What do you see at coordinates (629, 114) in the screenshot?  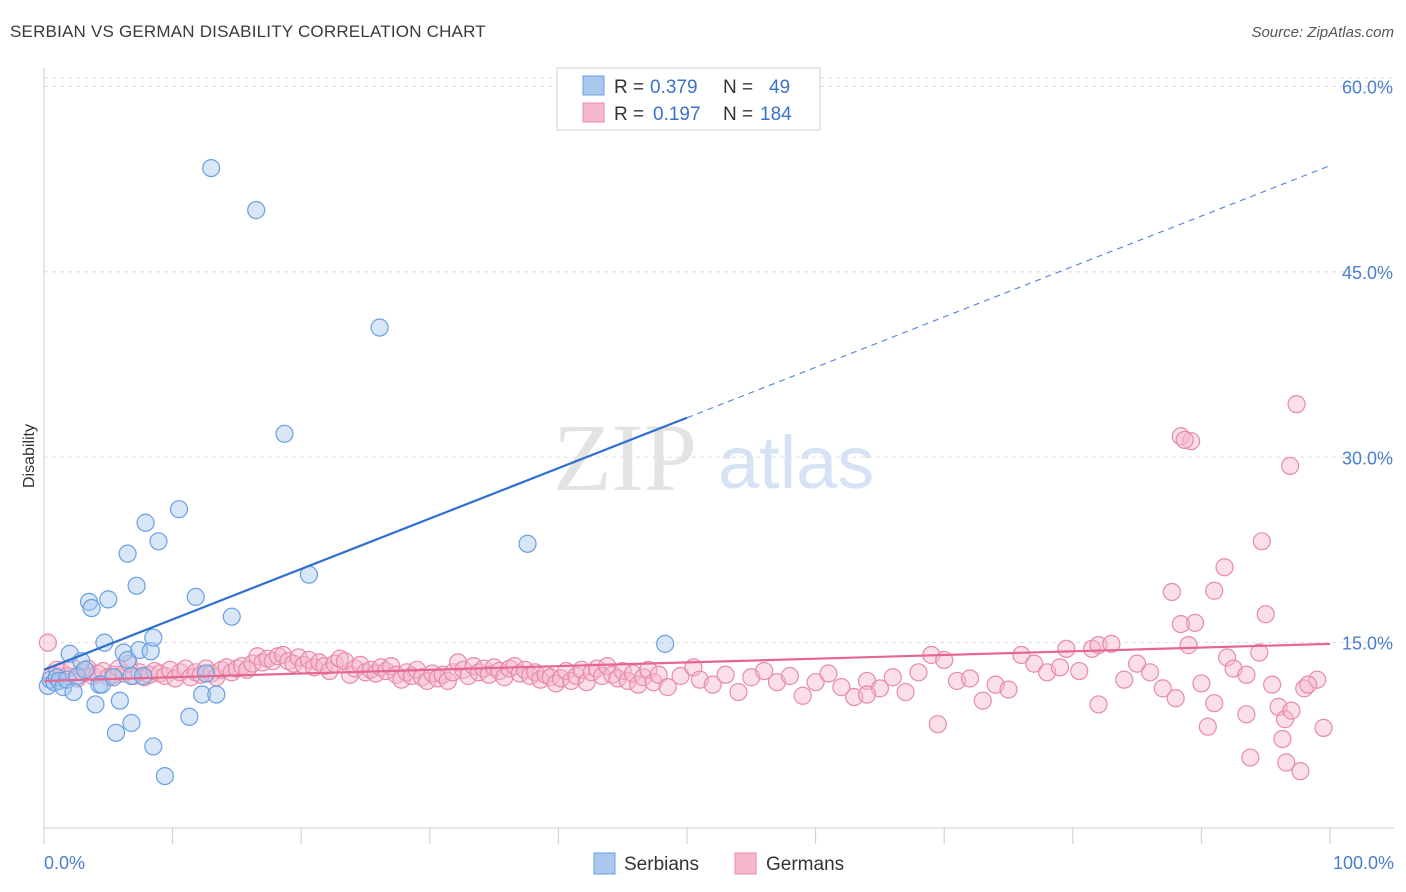 I see `legend-r-label-germans: R =` at bounding box center [629, 114].